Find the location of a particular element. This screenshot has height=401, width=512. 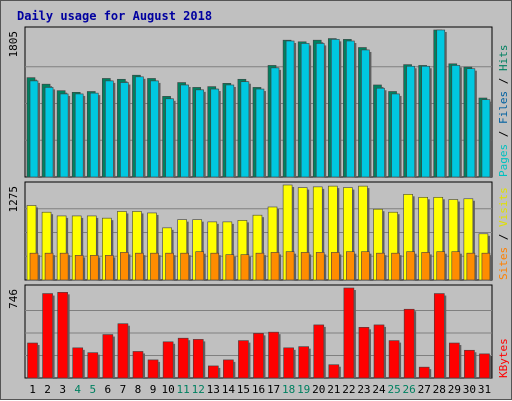

legend-item-hits: Hits is located at coordinates (503, 58).